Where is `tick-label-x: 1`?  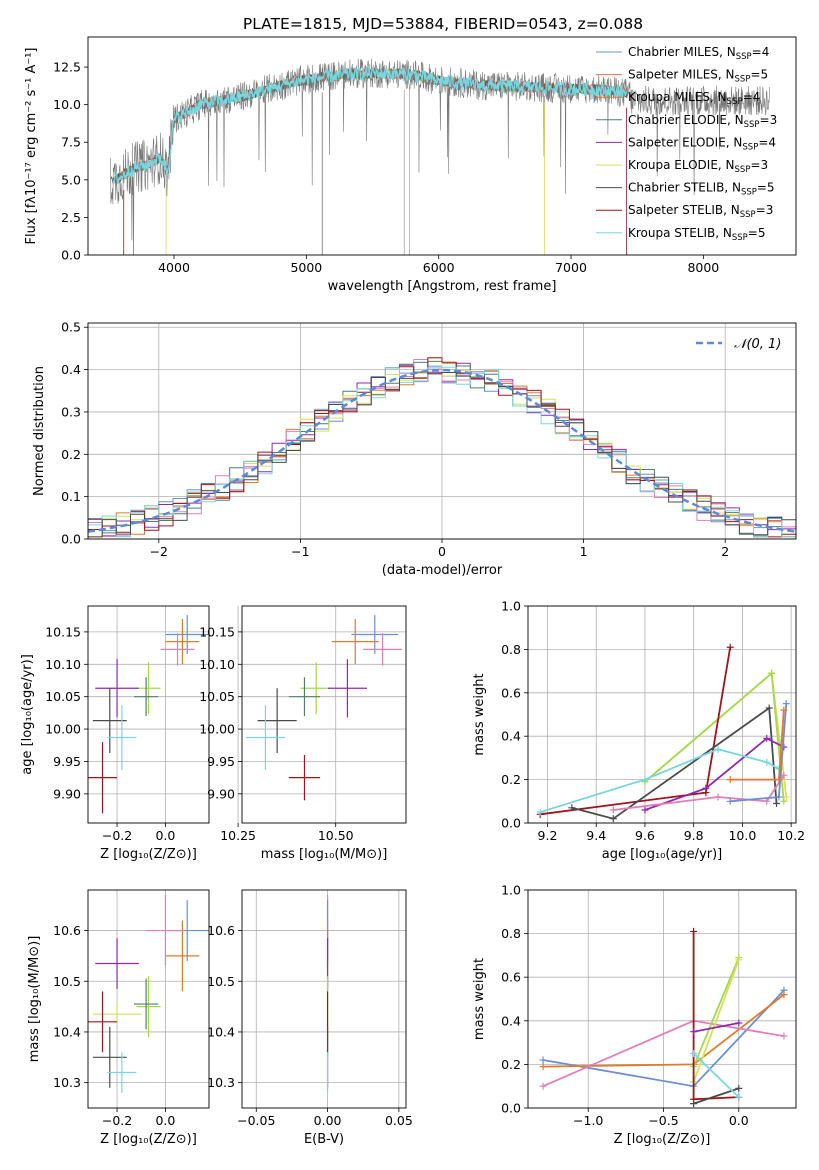 tick-label-x: 1 is located at coordinates (584, 551).